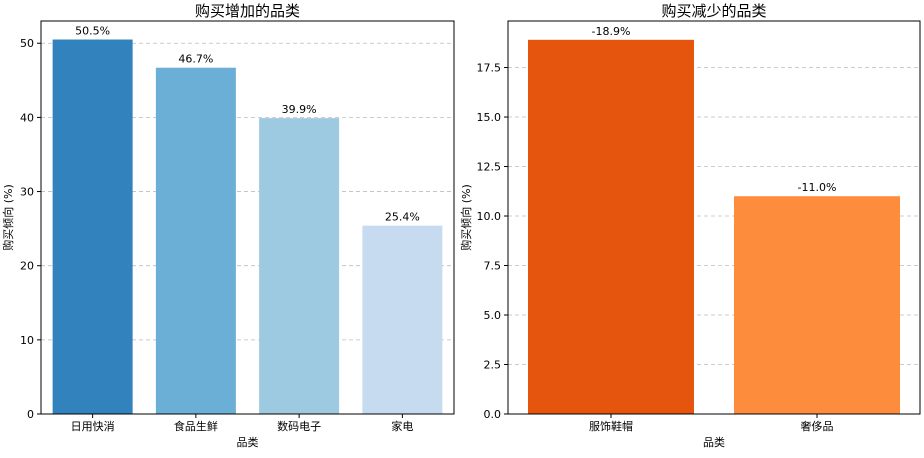 Image resolution: width=924 pixels, height=458 pixels. What do you see at coordinates (196, 426) in the screenshot?
I see `x-tick-label: 食品生鲜` at bounding box center [196, 426].